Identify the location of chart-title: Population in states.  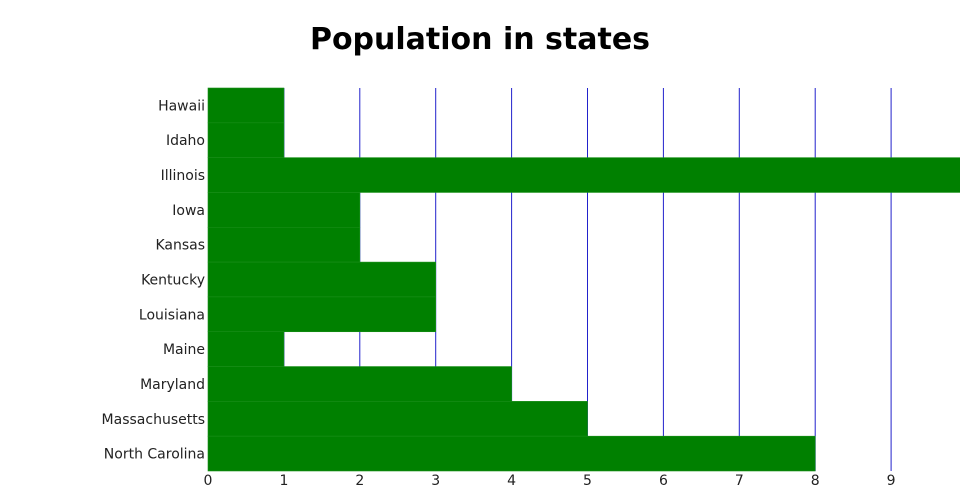
(480, 39).